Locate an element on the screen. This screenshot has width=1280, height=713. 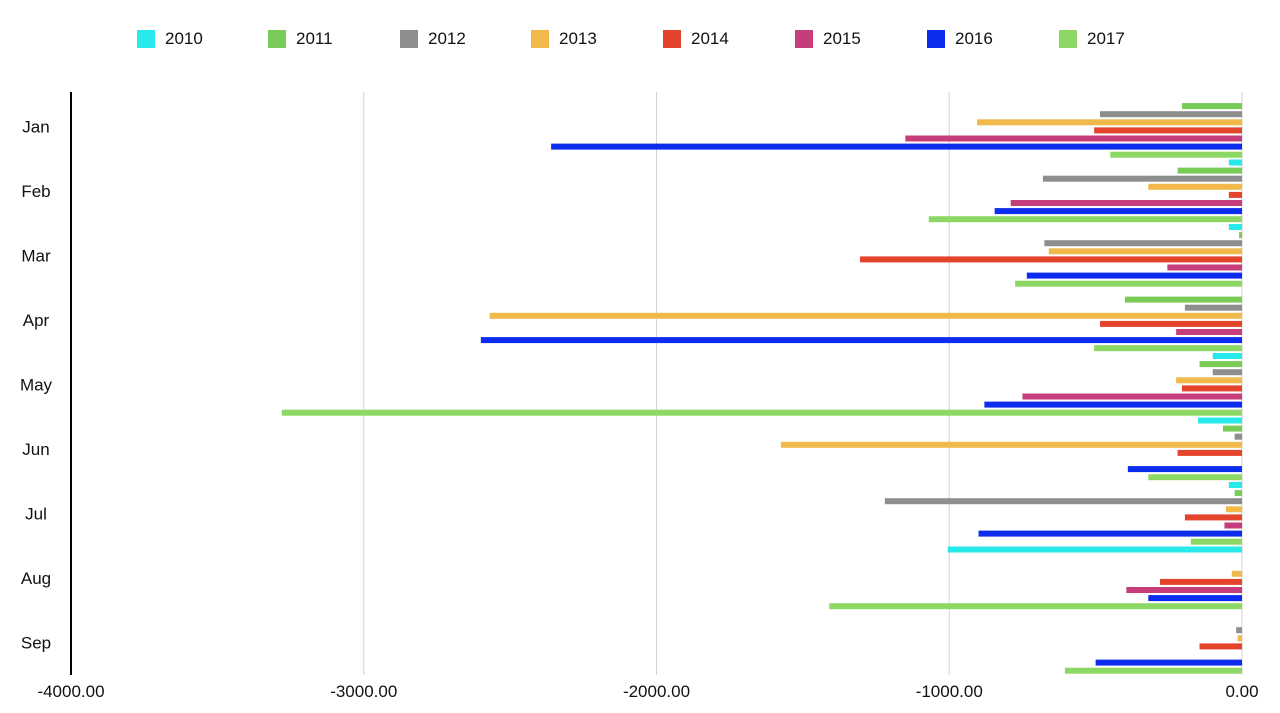
legend-label: 2017 is located at coordinates (1106, 38).